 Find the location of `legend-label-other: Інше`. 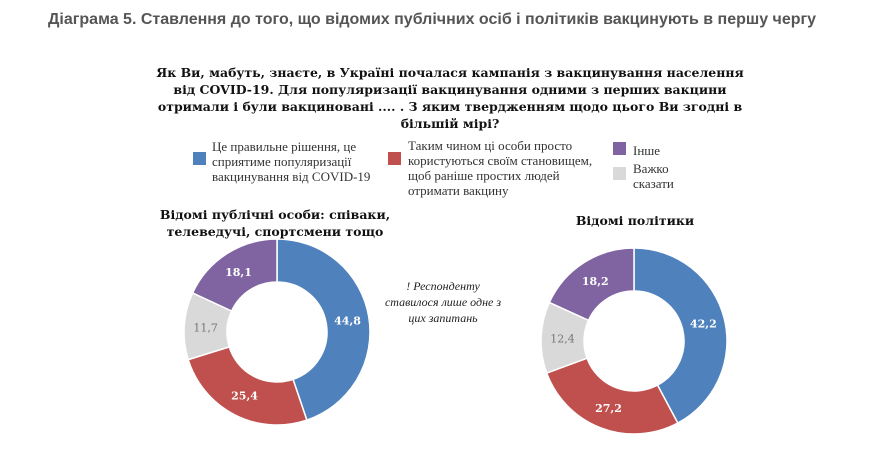

legend-label-other: Інше is located at coordinates (647, 150).